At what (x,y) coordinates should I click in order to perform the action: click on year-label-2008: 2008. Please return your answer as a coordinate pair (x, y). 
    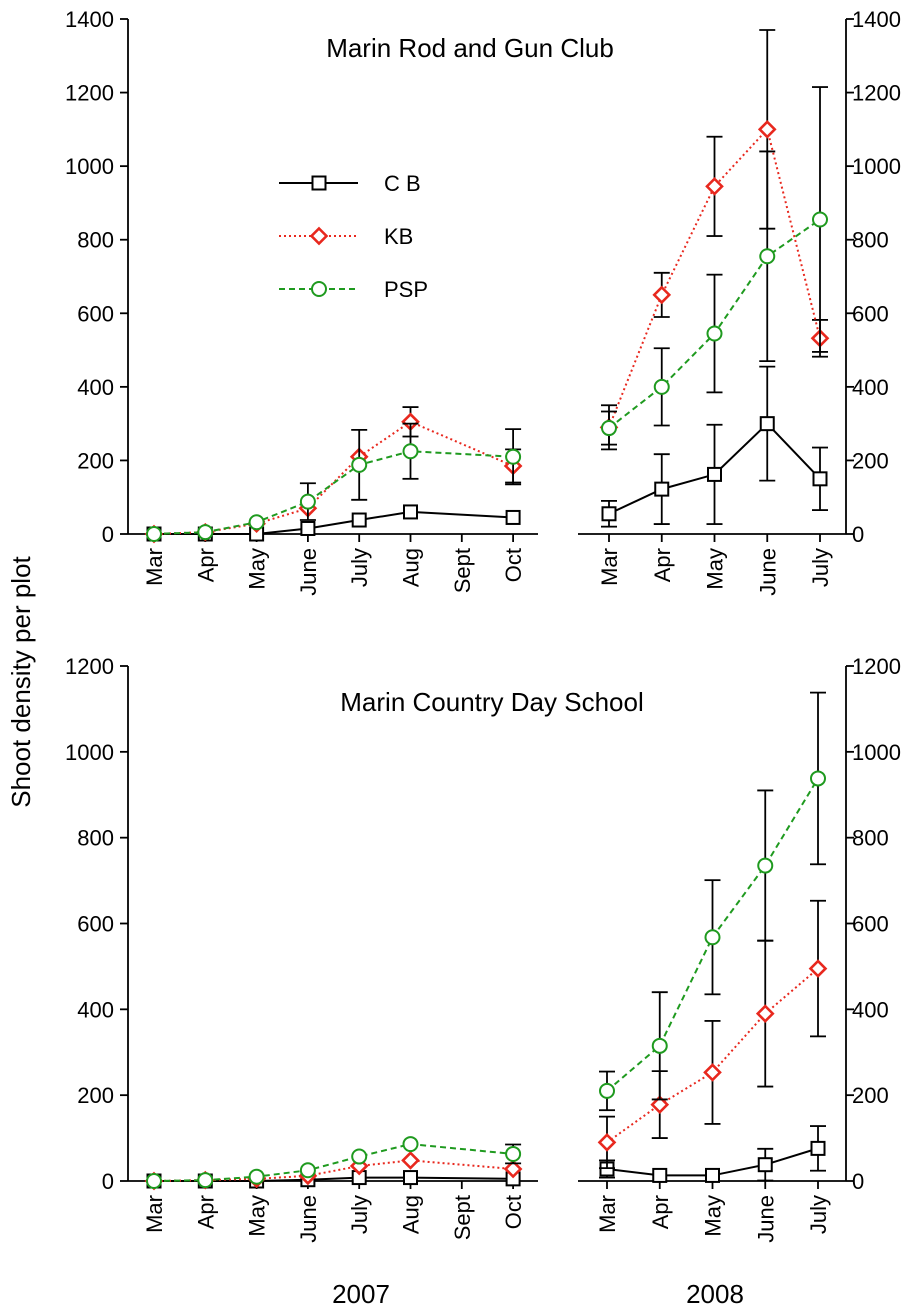
    Looking at the image, I should click on (715, 1293).